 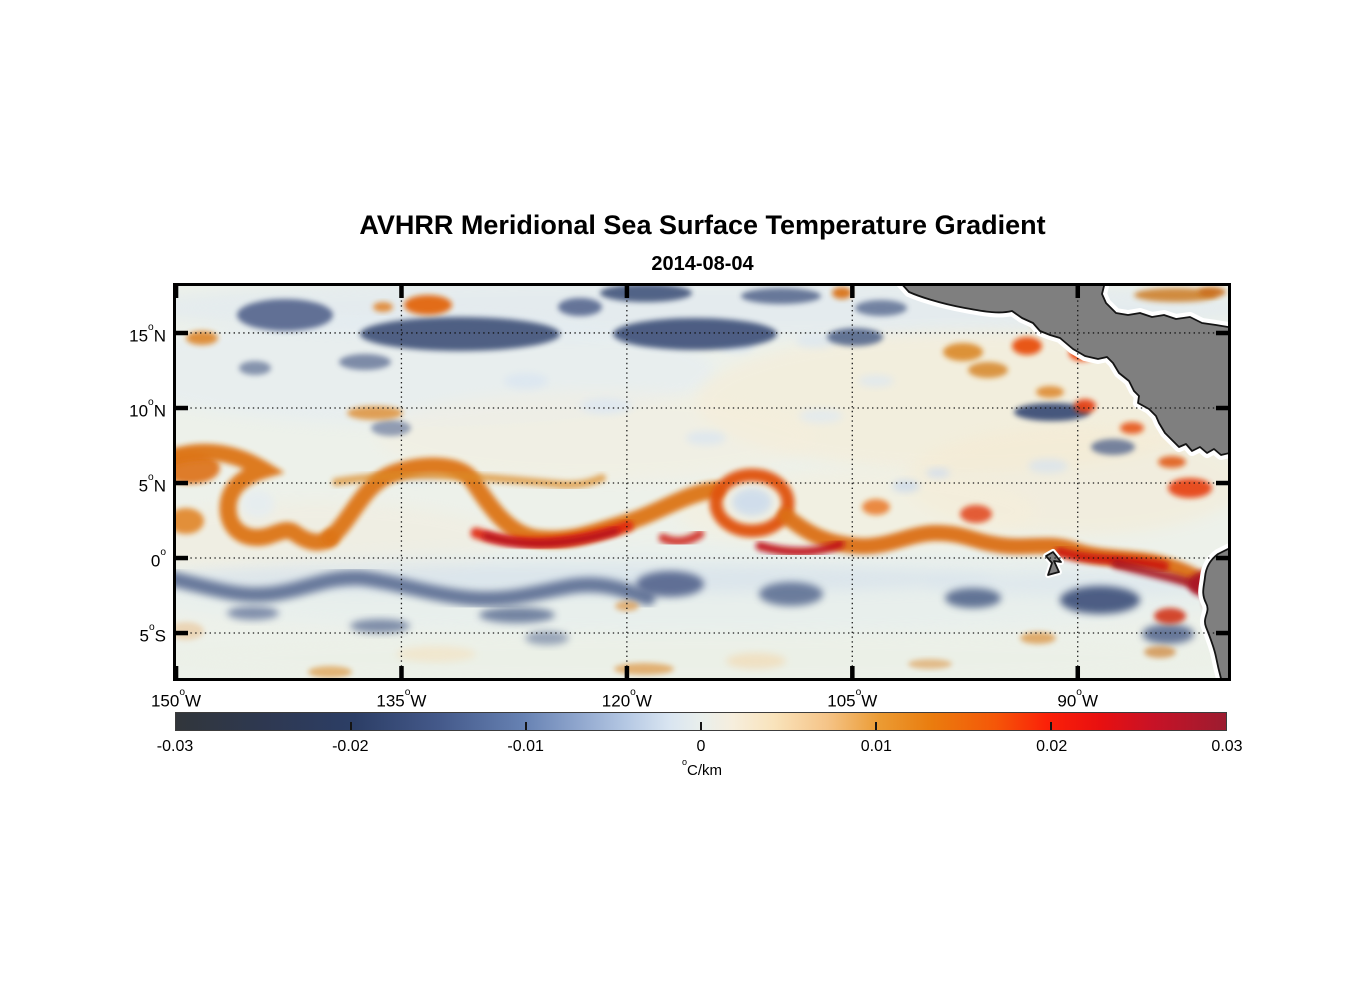 What do you see at coordinates (701, 746) in the screenshot?
I see `colorbar-tick-label: 0` at bounding box center [701, 746].